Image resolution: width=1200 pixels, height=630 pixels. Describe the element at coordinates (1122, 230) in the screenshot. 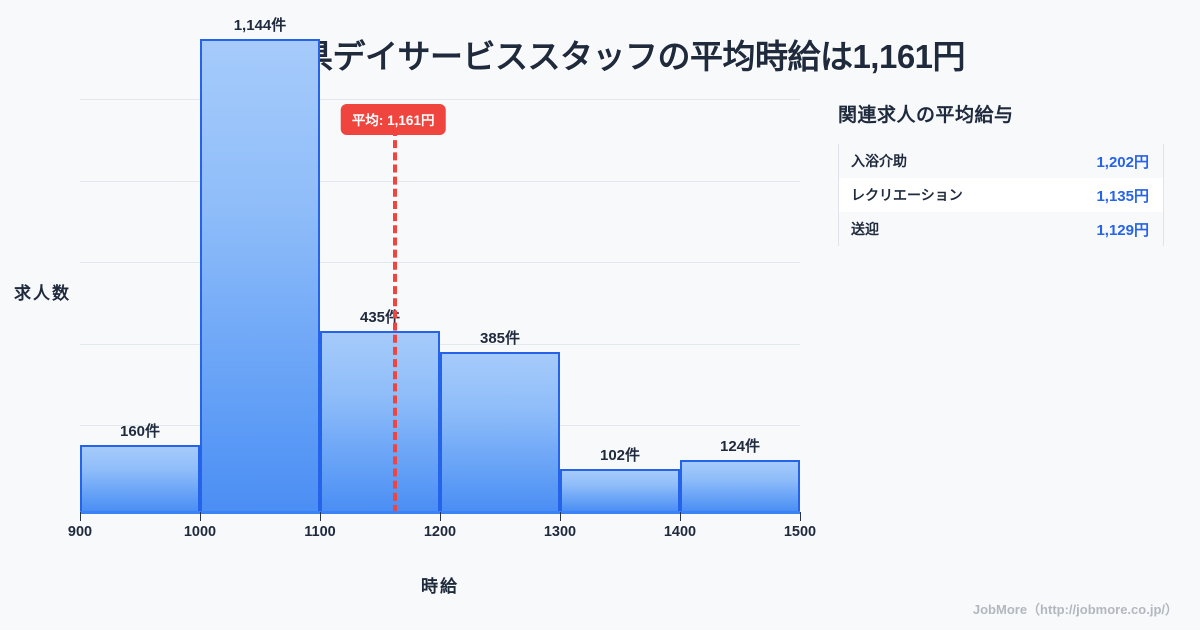

I see `related-job-value: 1,129円` at that location.